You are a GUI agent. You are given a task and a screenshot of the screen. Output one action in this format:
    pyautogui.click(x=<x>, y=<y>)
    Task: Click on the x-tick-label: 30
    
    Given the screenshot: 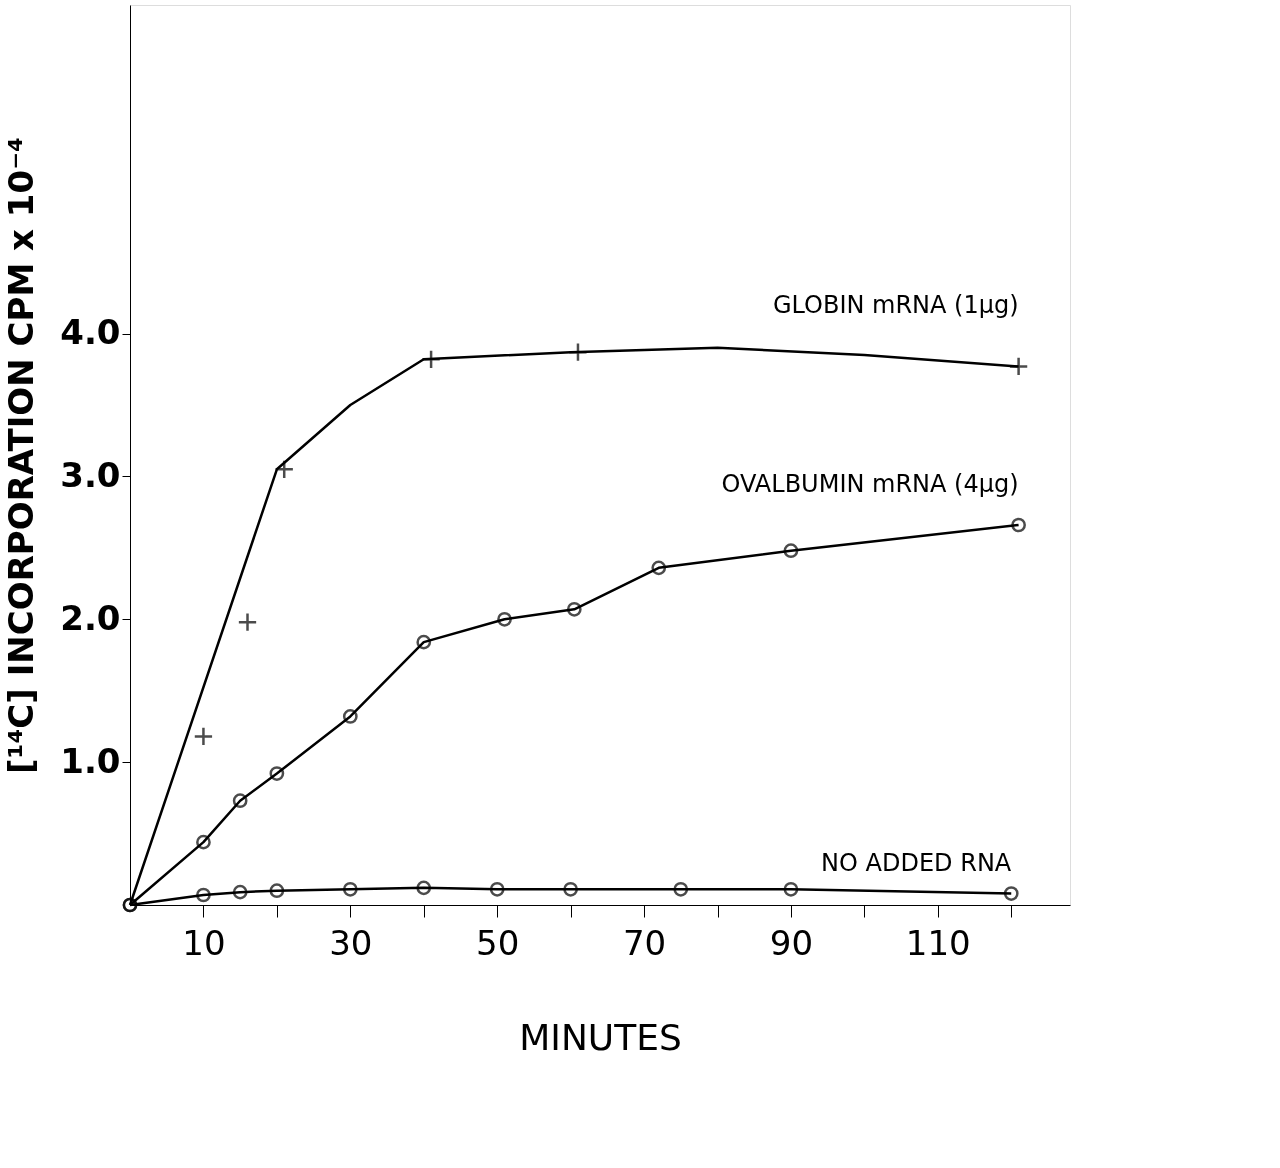 What is the action you would take?
    pyautogui.click(x=351, y=942)
    